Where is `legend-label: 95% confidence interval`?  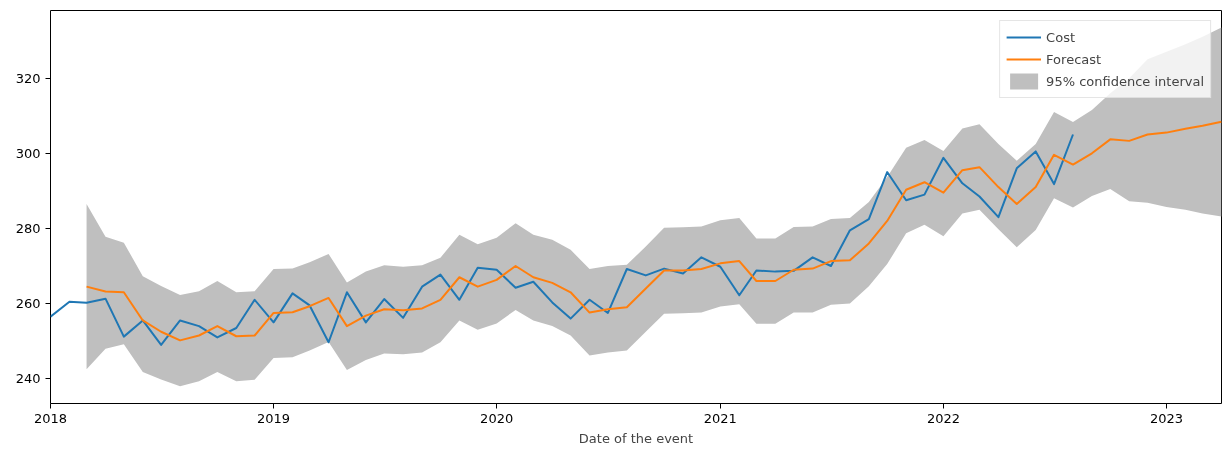 legend-label: 95% confidence interval is located at coordinates (1125, 81).